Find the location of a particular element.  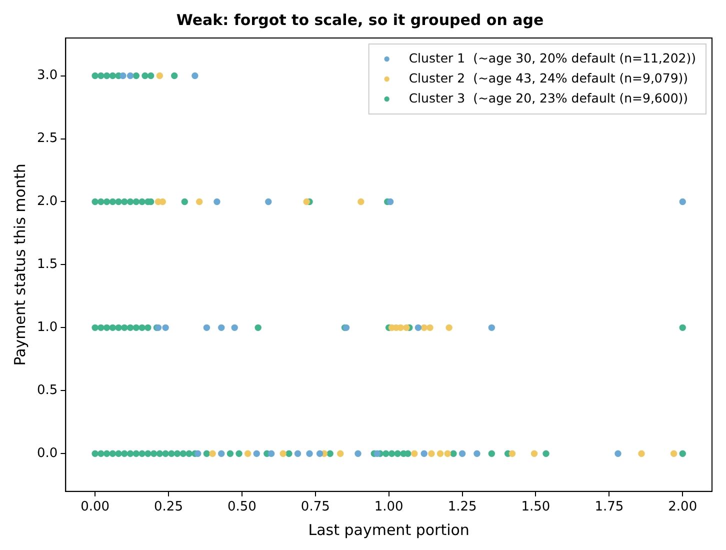

x-tick-label: 1.50 is located at coordinates (535, 507).